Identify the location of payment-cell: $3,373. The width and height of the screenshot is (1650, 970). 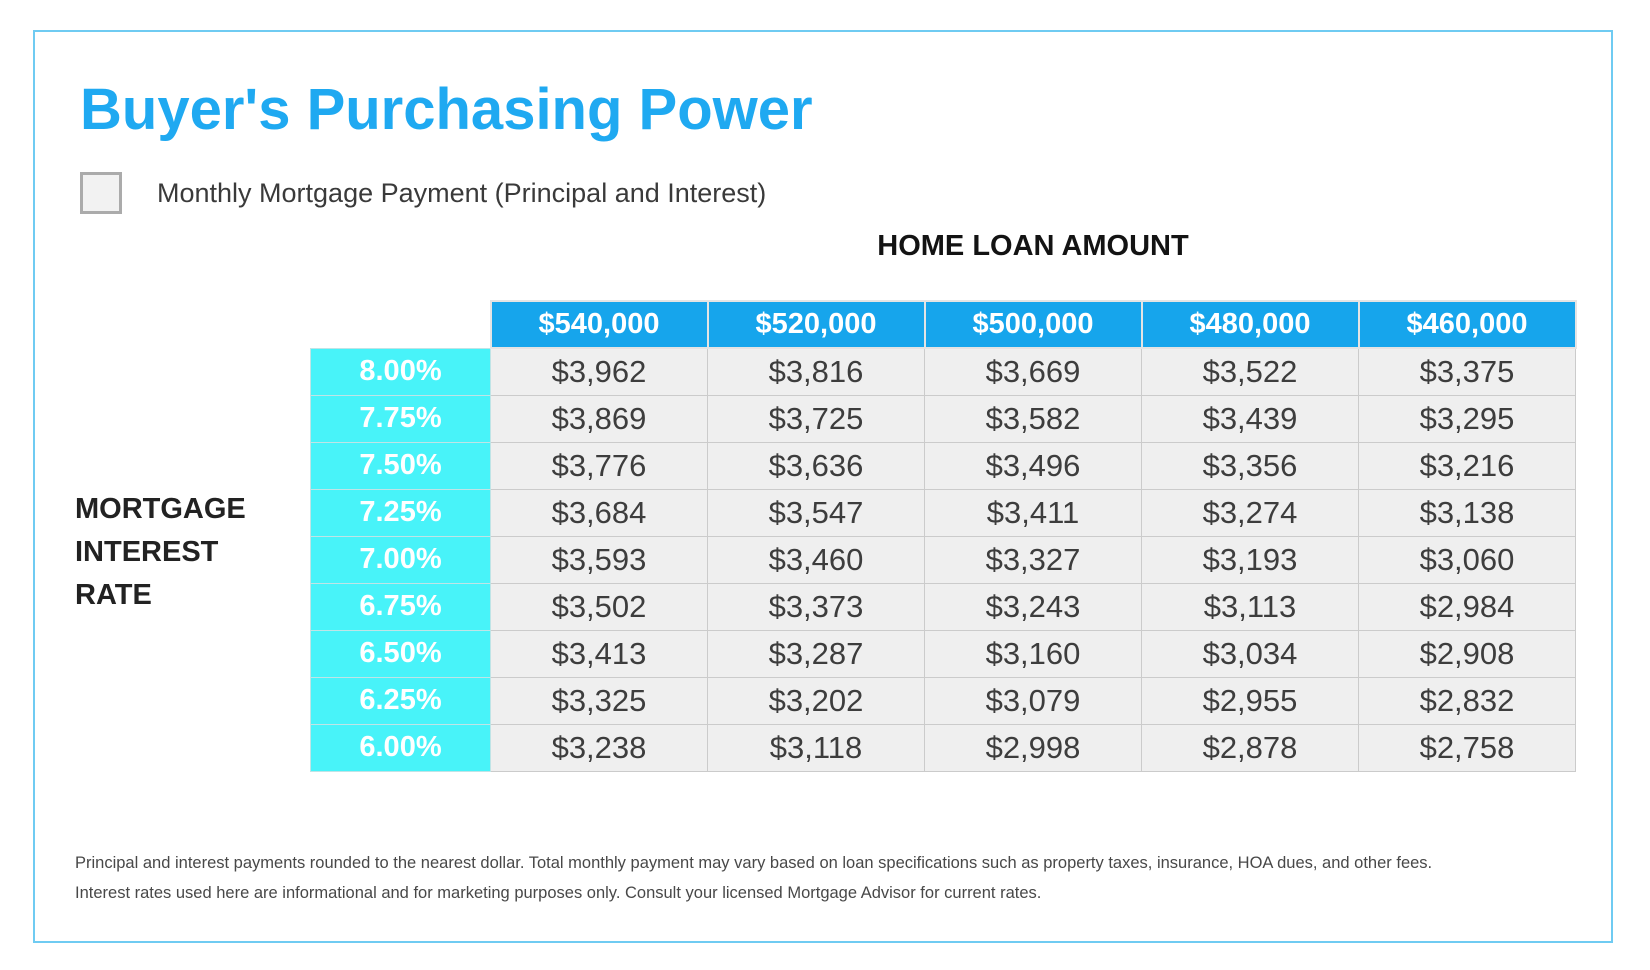
(816, 606).